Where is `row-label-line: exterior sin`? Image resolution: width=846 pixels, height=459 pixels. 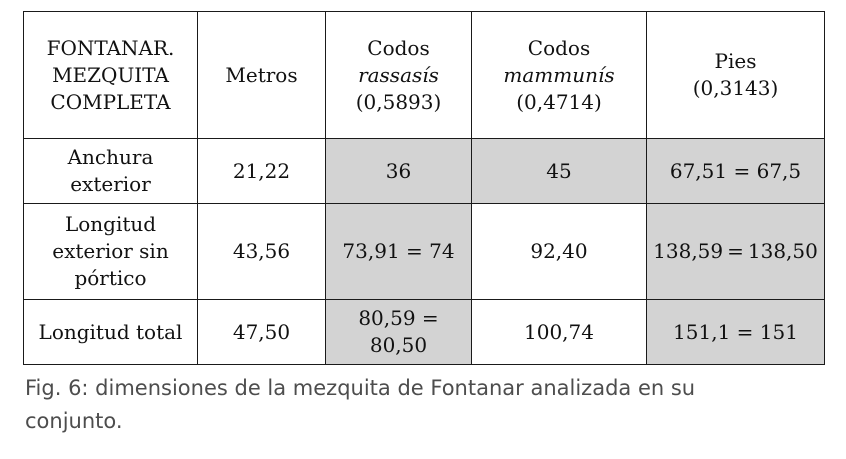
row-label-line: exterior sin is located at coordinates (110, 251).